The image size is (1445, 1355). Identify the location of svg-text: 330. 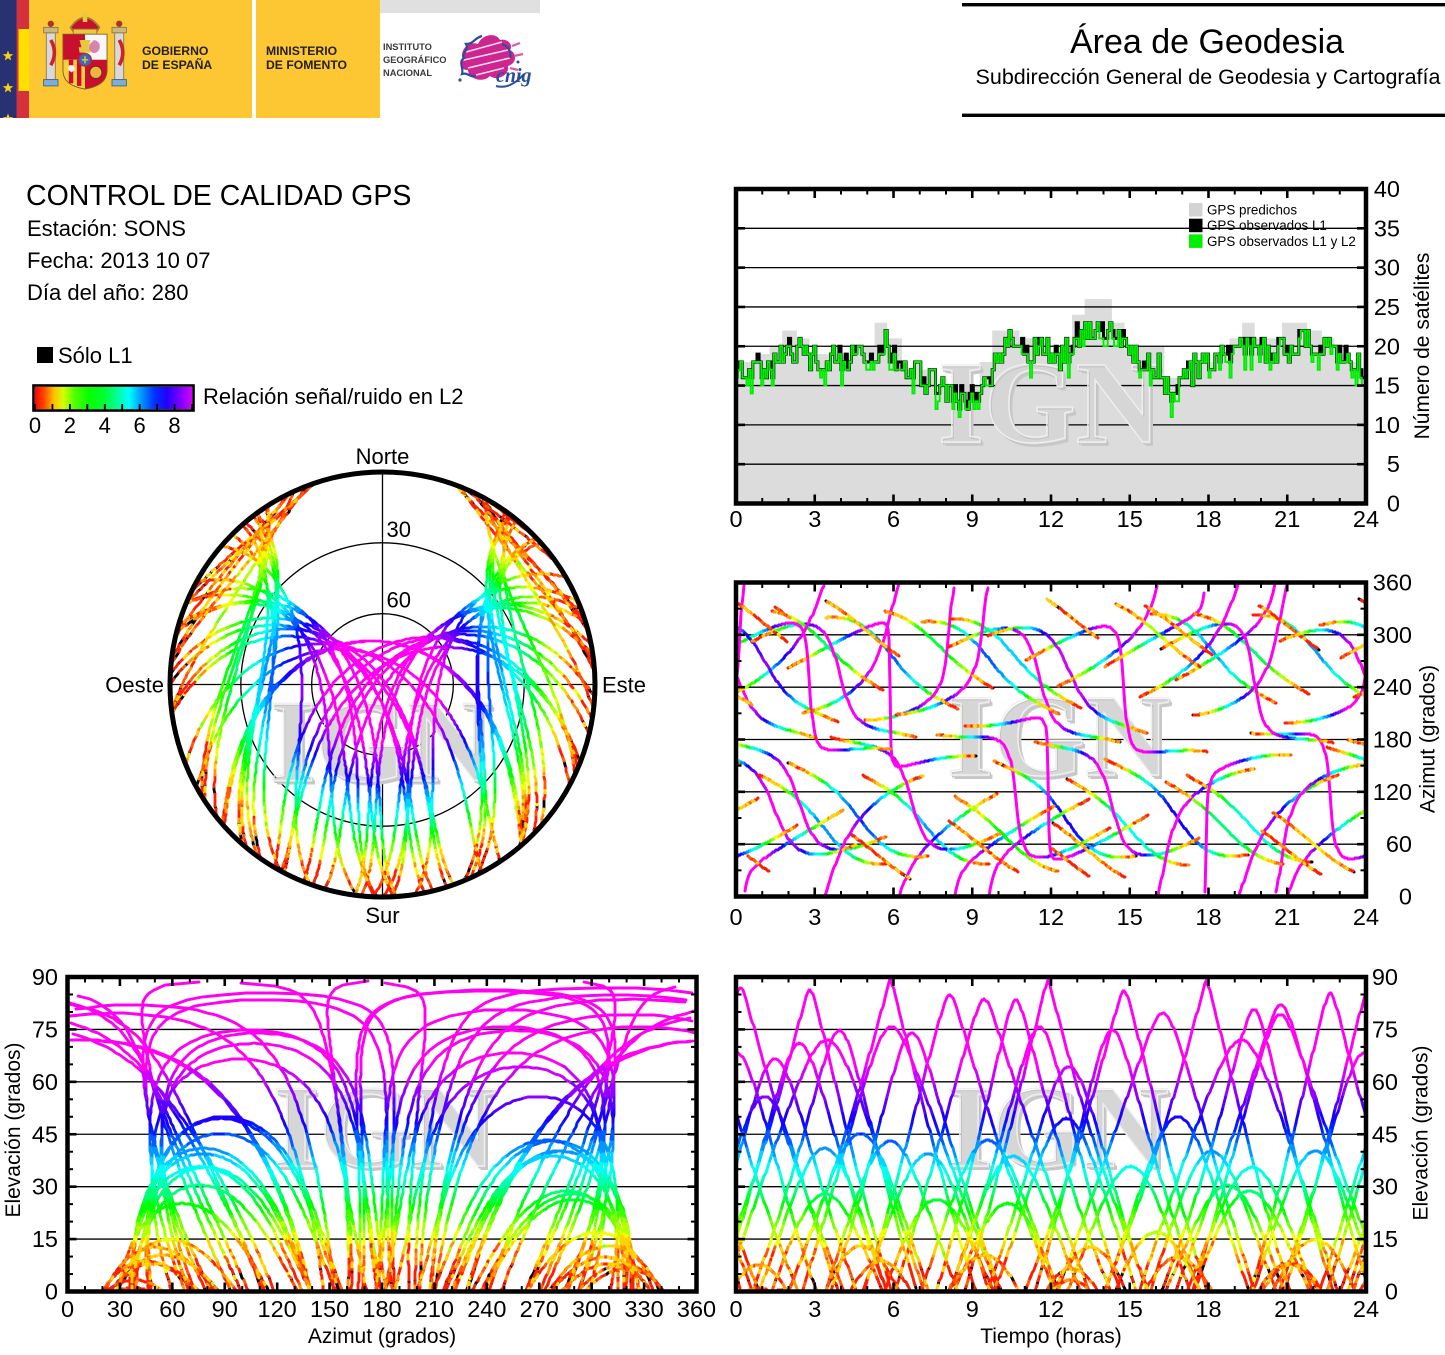
(643, 1309).